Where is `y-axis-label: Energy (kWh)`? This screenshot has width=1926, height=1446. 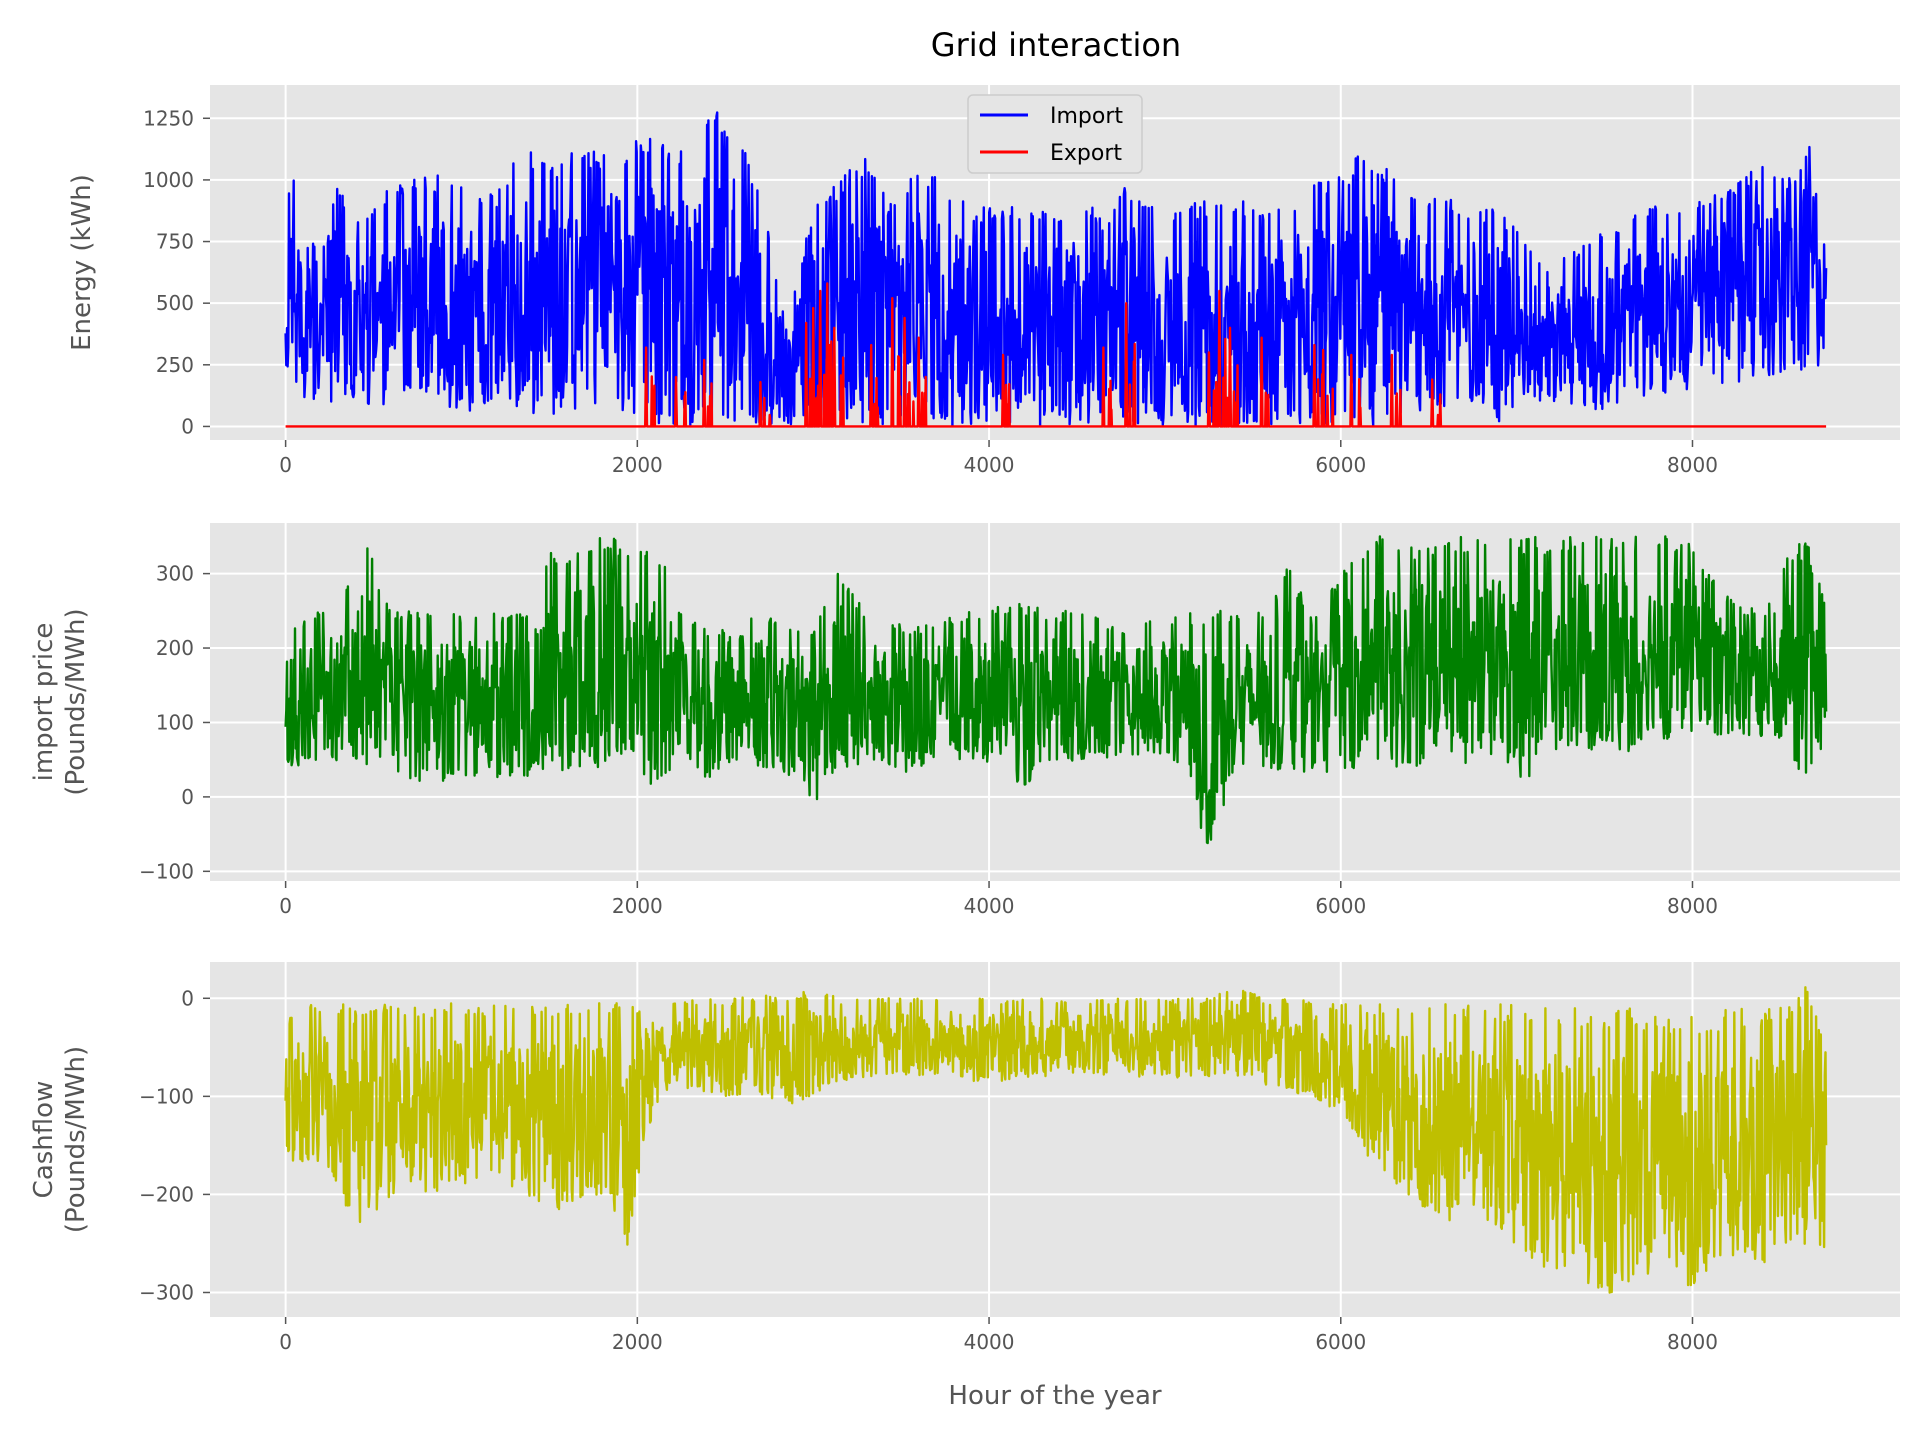
y-axis-label: Energy (kWh) is located at coordinates (82, 262).